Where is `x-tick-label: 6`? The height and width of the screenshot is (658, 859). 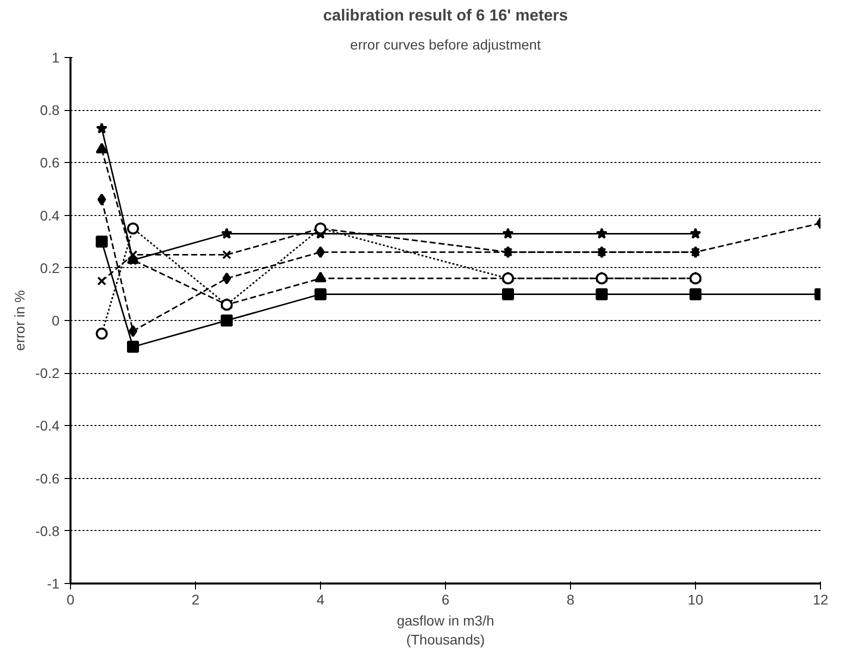
x-tick-label: 6 is located at coordinates (446, 600).